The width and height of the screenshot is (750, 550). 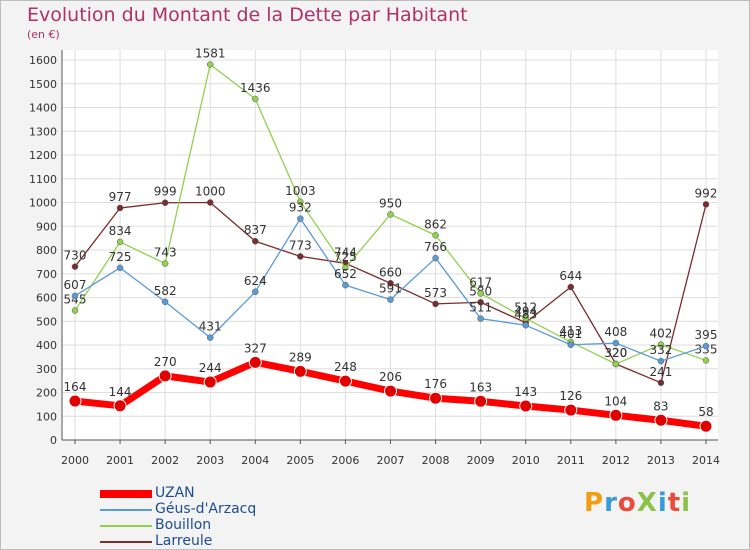 I want to click on y-tick-label: 1200, so click(x=43, y=155).